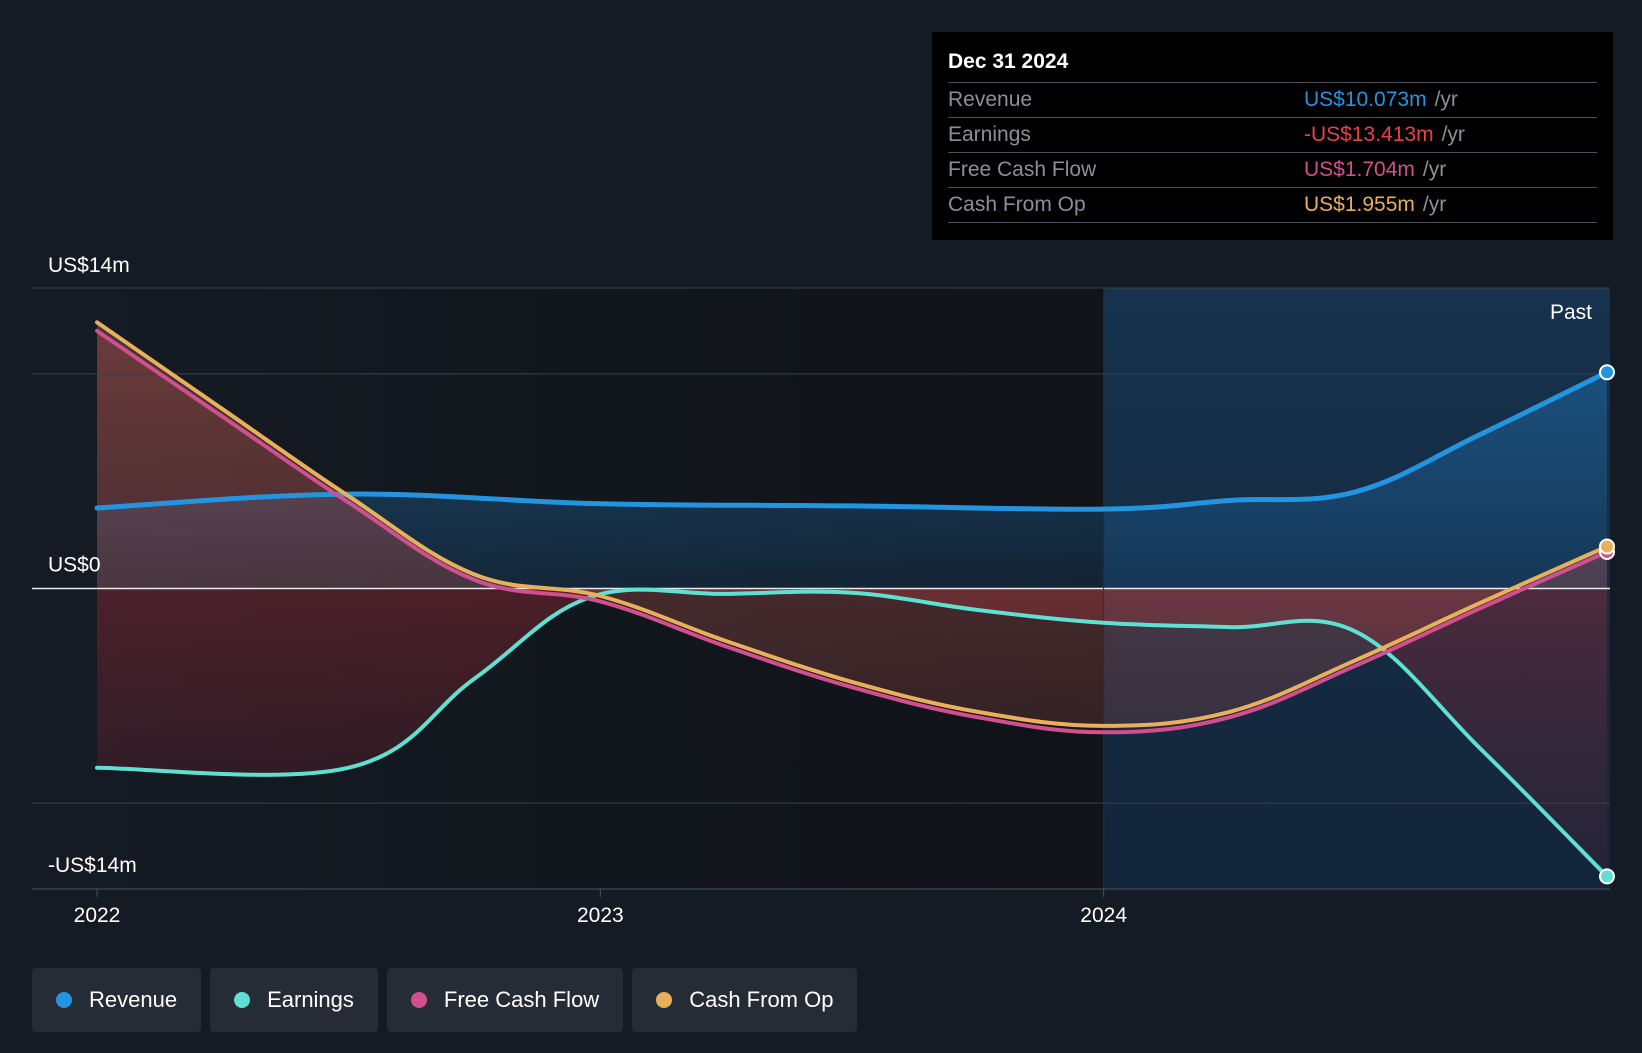 The height and width of the screenshot is (1053, 1642). Describe the element at coordinates (1359, 204) in the screenshot. I see `tooltip-value: US$1.955m` at that location.